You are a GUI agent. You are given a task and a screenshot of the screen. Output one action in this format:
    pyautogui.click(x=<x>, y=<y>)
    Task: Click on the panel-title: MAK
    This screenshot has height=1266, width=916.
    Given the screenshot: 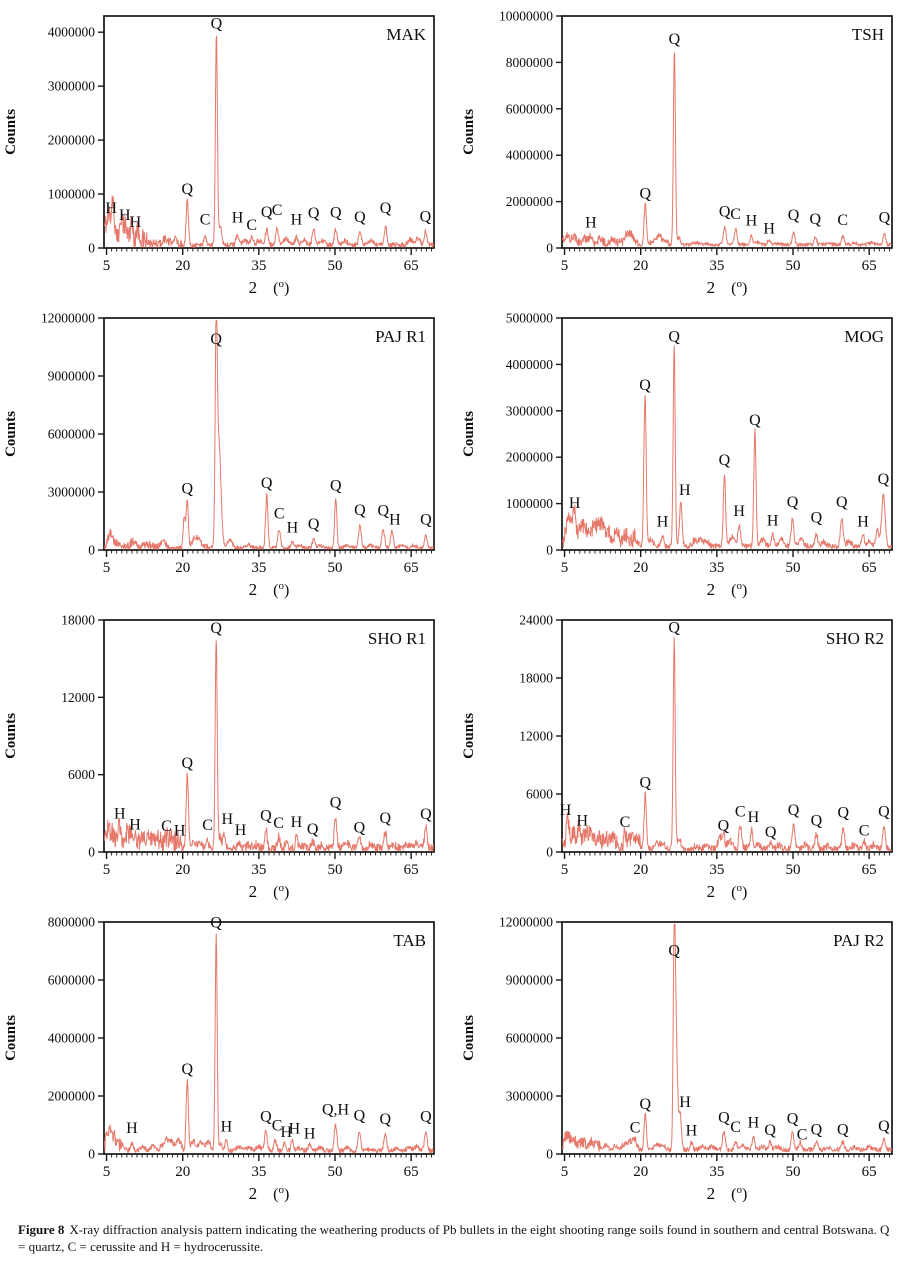 What is the action you would take?
    pyautogui.click(x=406, y=34)
    